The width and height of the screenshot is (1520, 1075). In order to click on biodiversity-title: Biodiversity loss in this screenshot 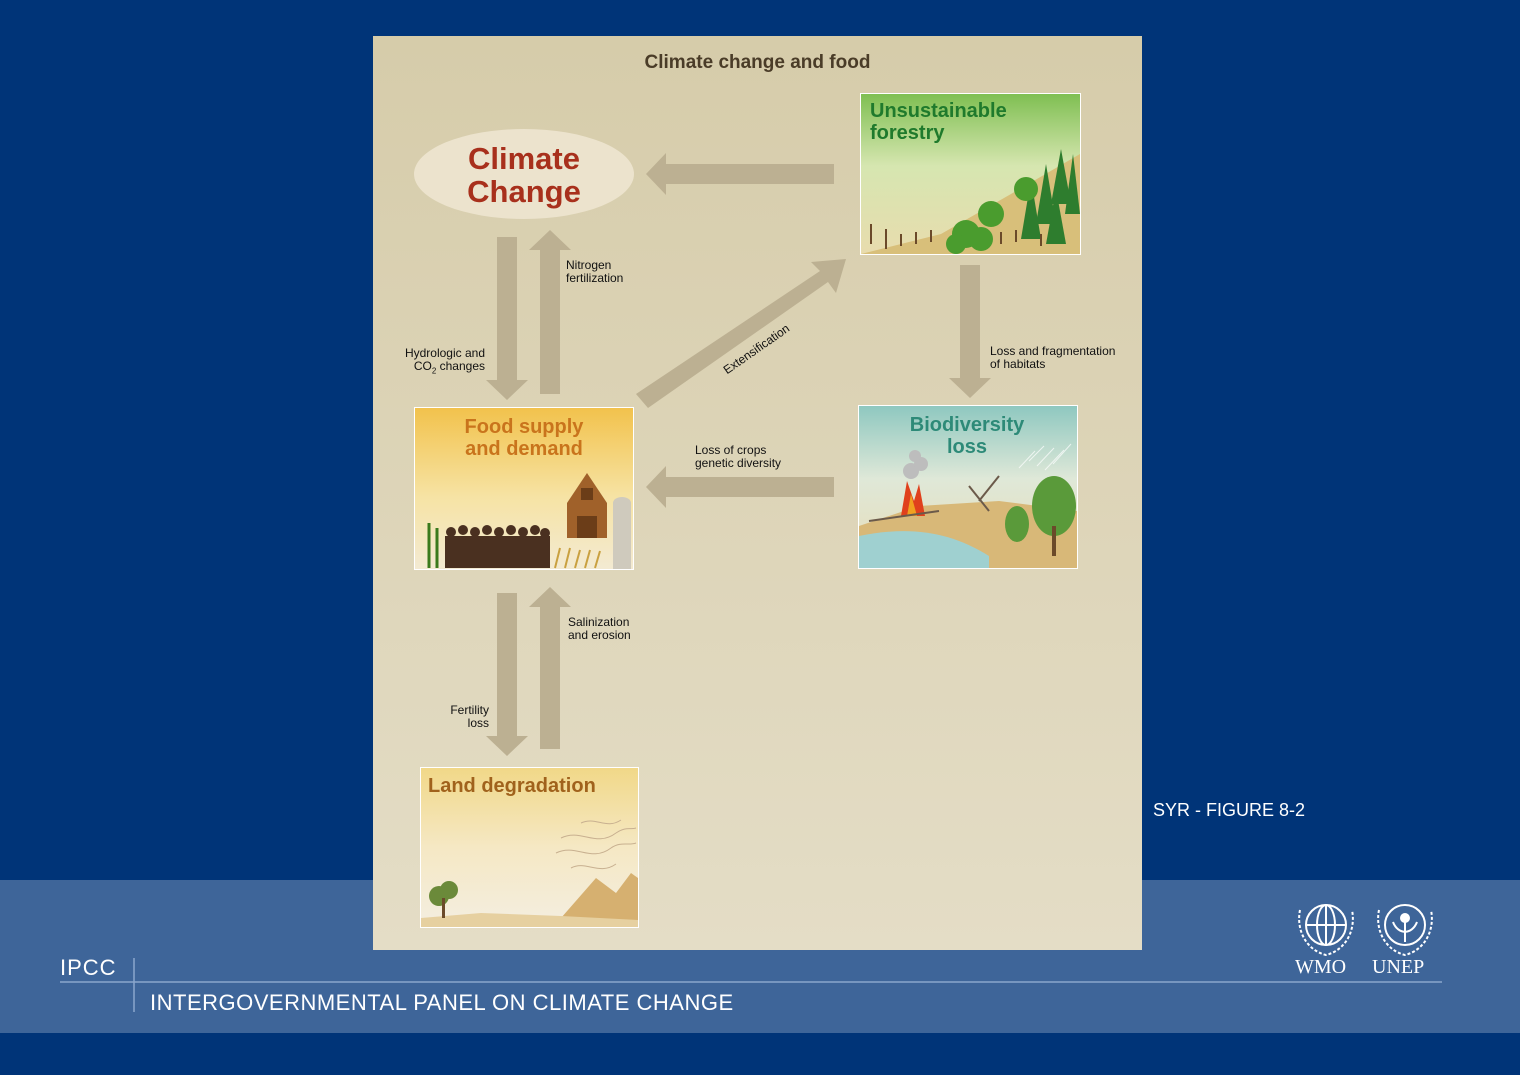, I will do `click(967, 436)`.